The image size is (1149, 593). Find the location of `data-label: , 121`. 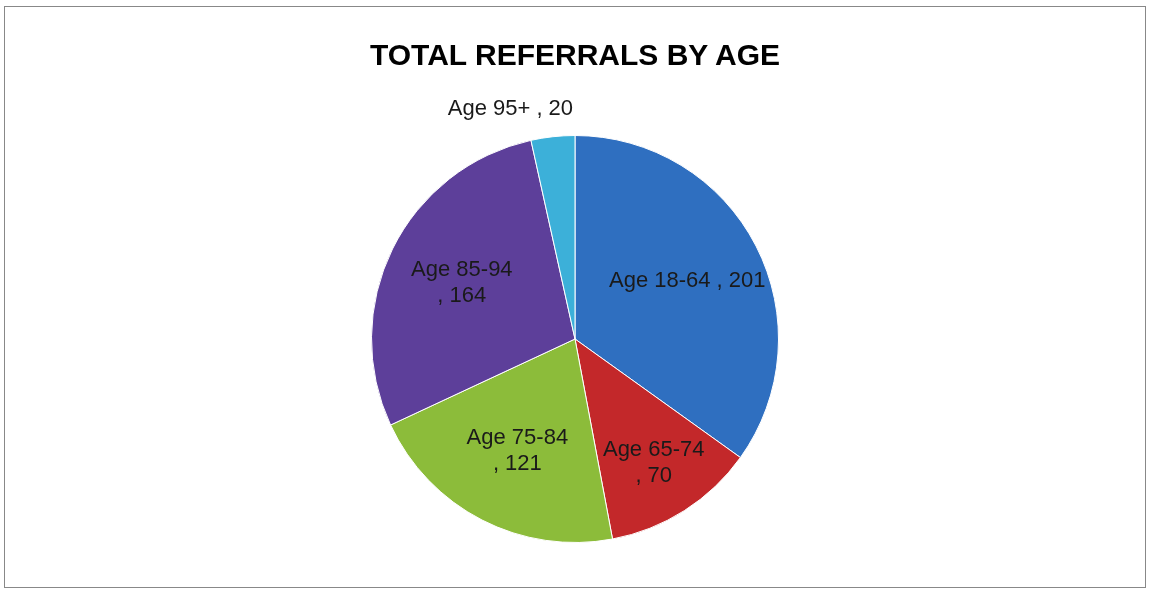

data-label: , 121 is located at coordinates (517, 463).